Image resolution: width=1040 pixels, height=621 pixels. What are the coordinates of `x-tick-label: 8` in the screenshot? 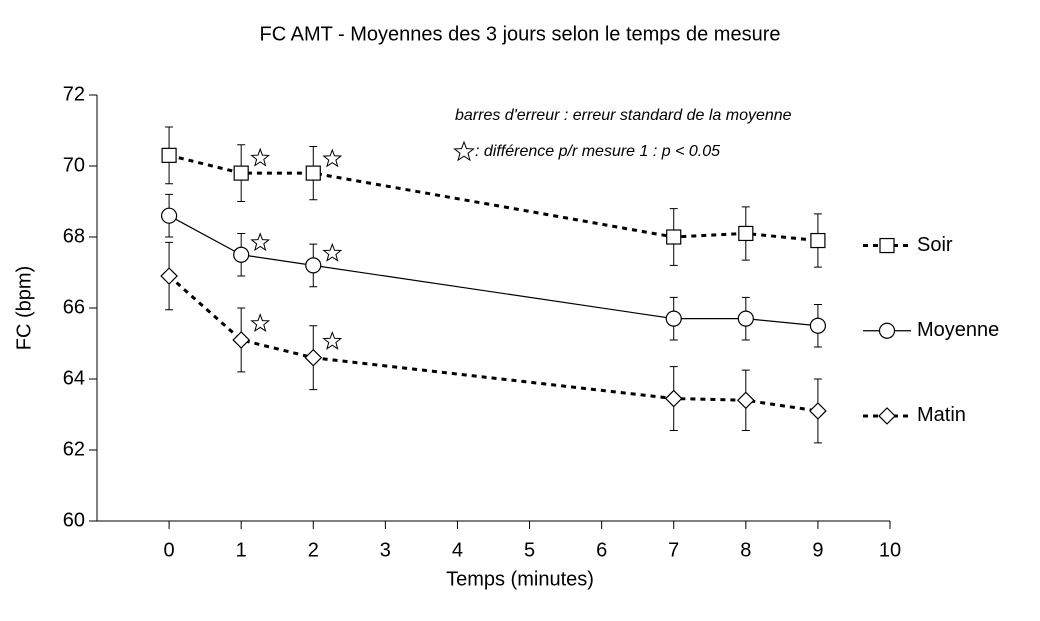 It's located at (745, 550).